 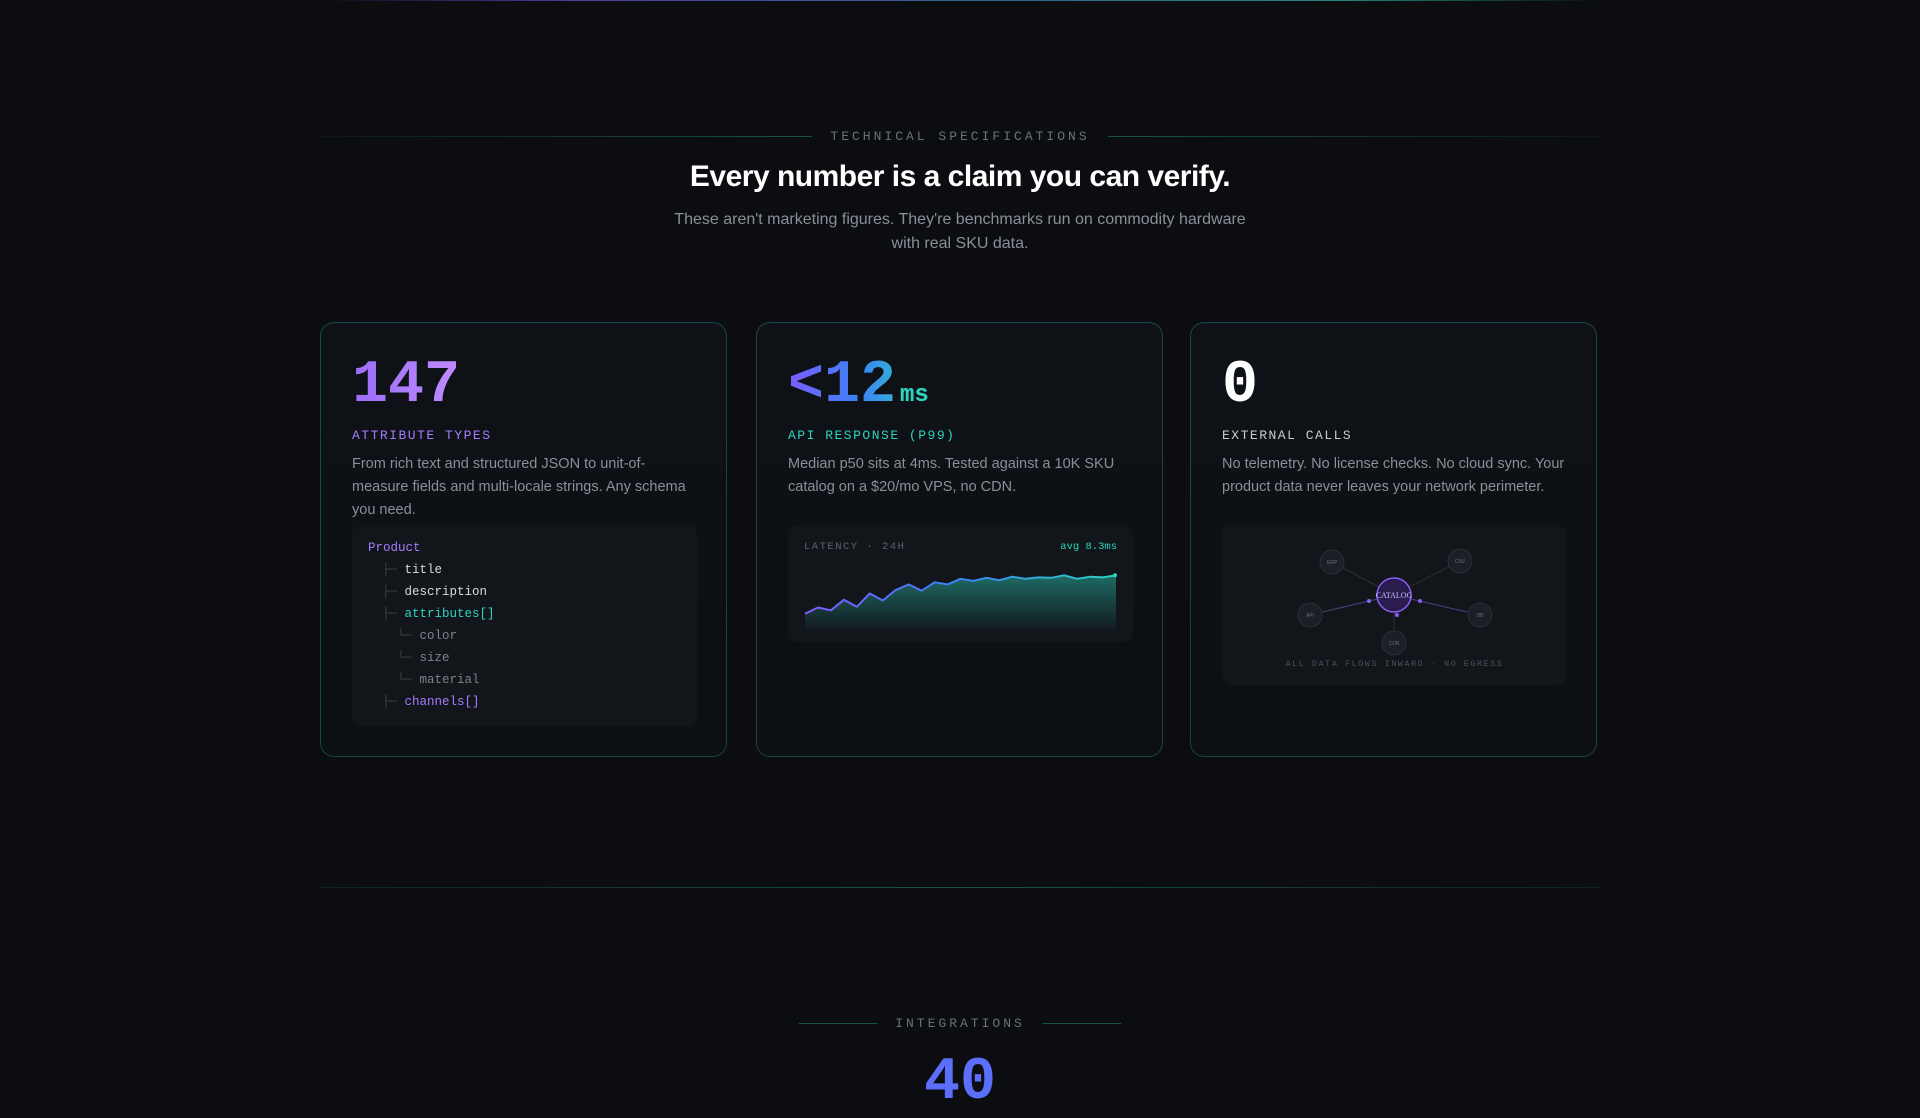 I want to click on node-cdn, so click(x=1394, y=643).